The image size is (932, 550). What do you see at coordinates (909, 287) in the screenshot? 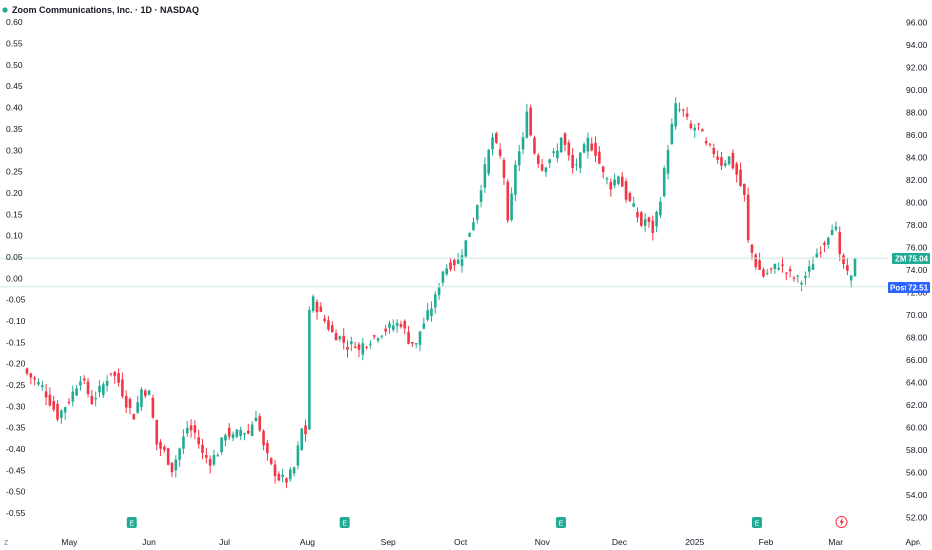
I see `post-price-tag: Post 72.51` at bounding box center [909, 287].